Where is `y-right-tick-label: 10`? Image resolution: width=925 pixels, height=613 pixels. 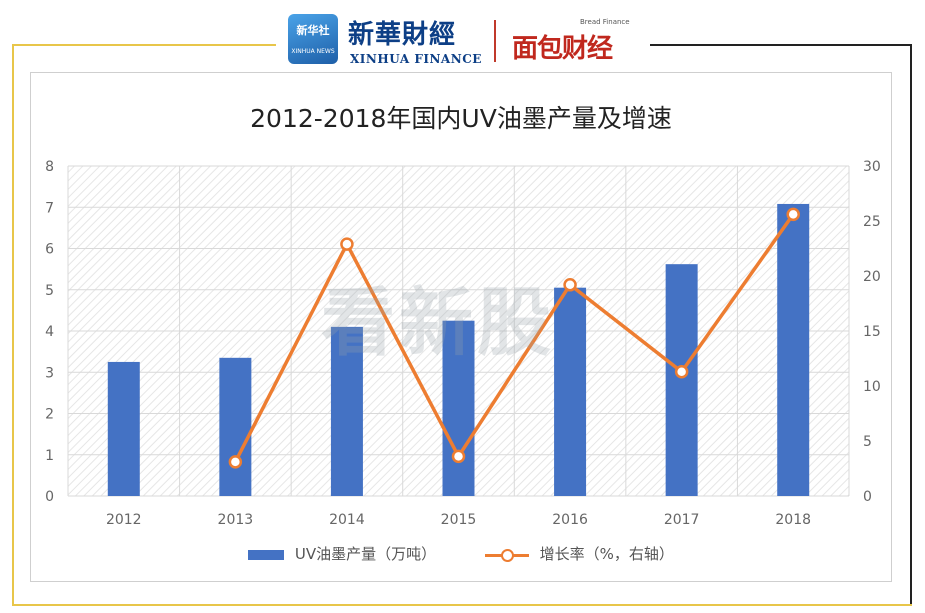
y-right-tick-label: 10 is located at coordinates (872, 387).